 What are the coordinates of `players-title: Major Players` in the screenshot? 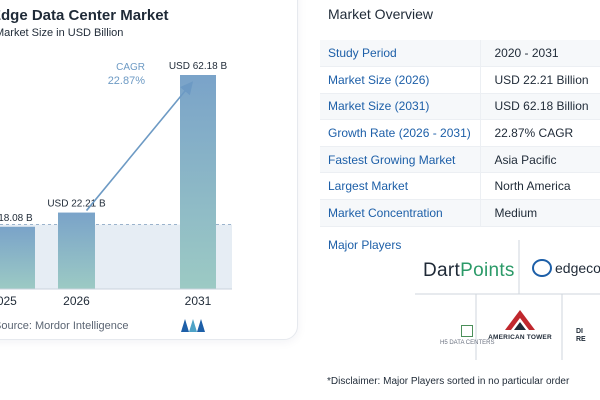 It's located at (365, 245).